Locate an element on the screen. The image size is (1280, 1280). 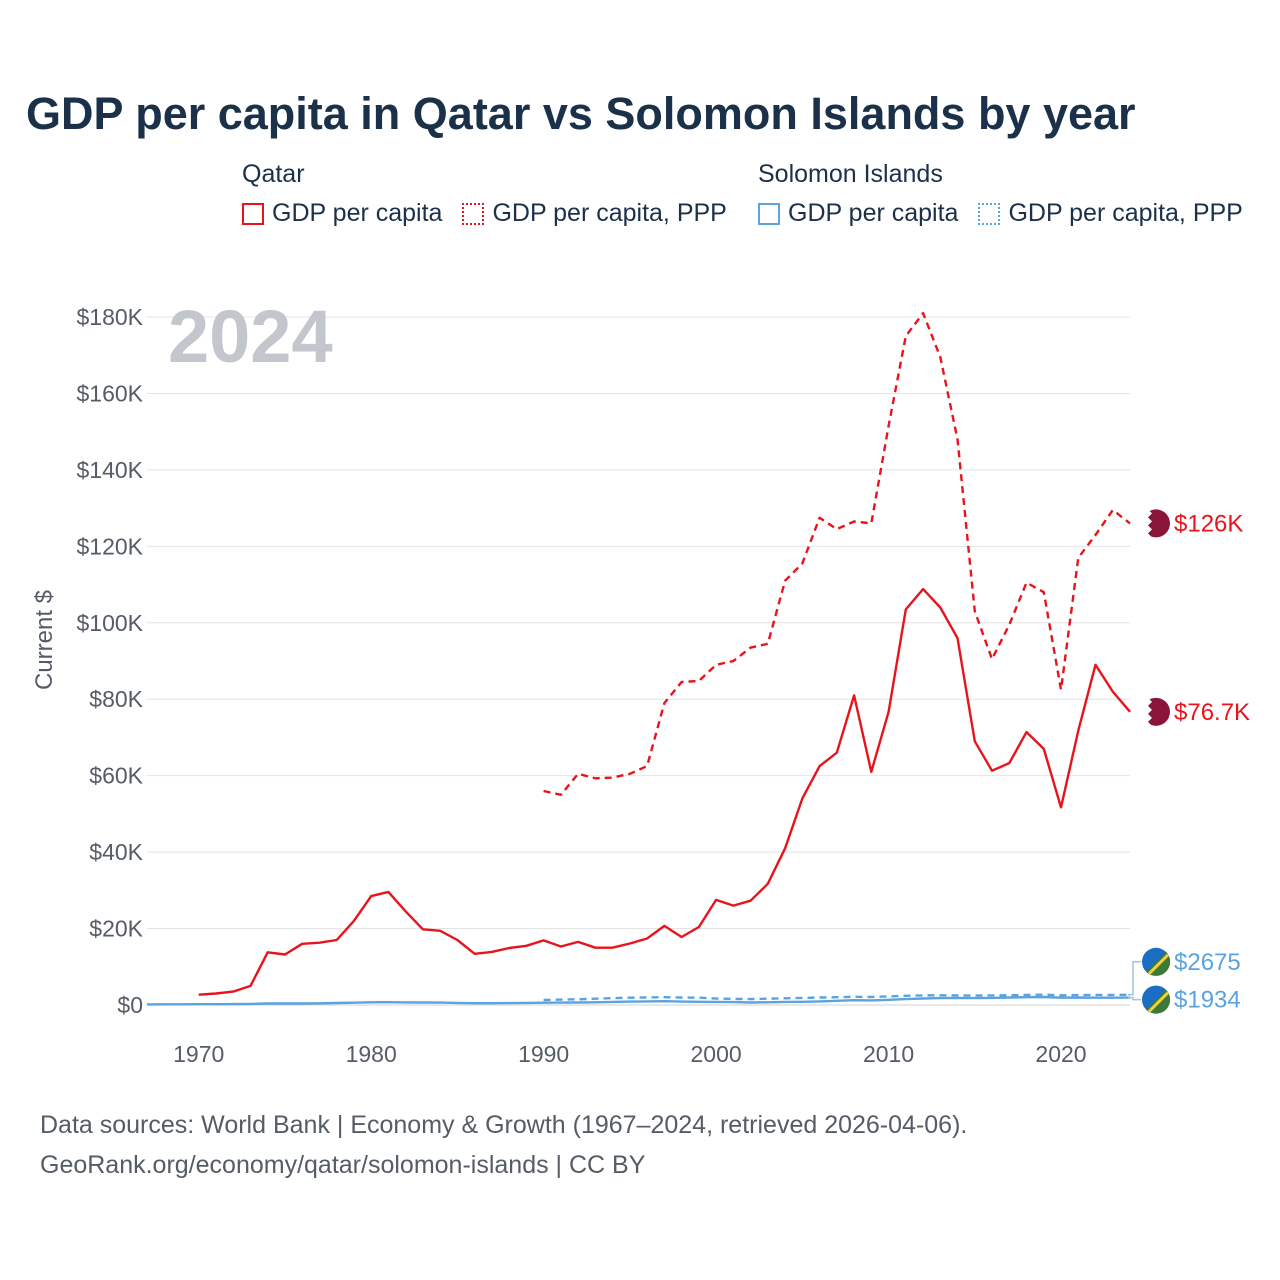
y-tick-label: $40K is located at coordinates (116, 852).